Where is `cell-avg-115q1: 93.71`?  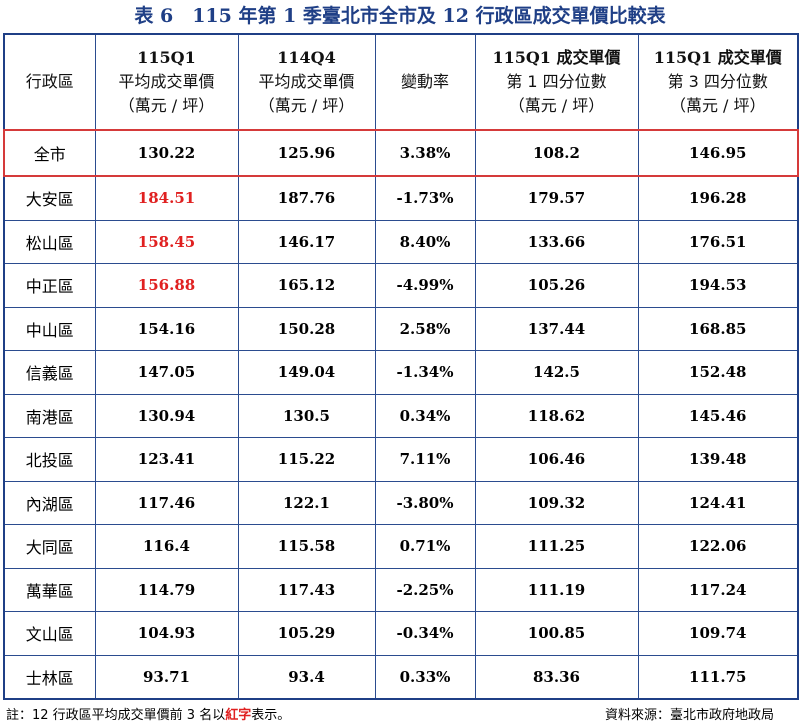 cell-avg-115q1: 93.71 is located at coordinates (166, 677).